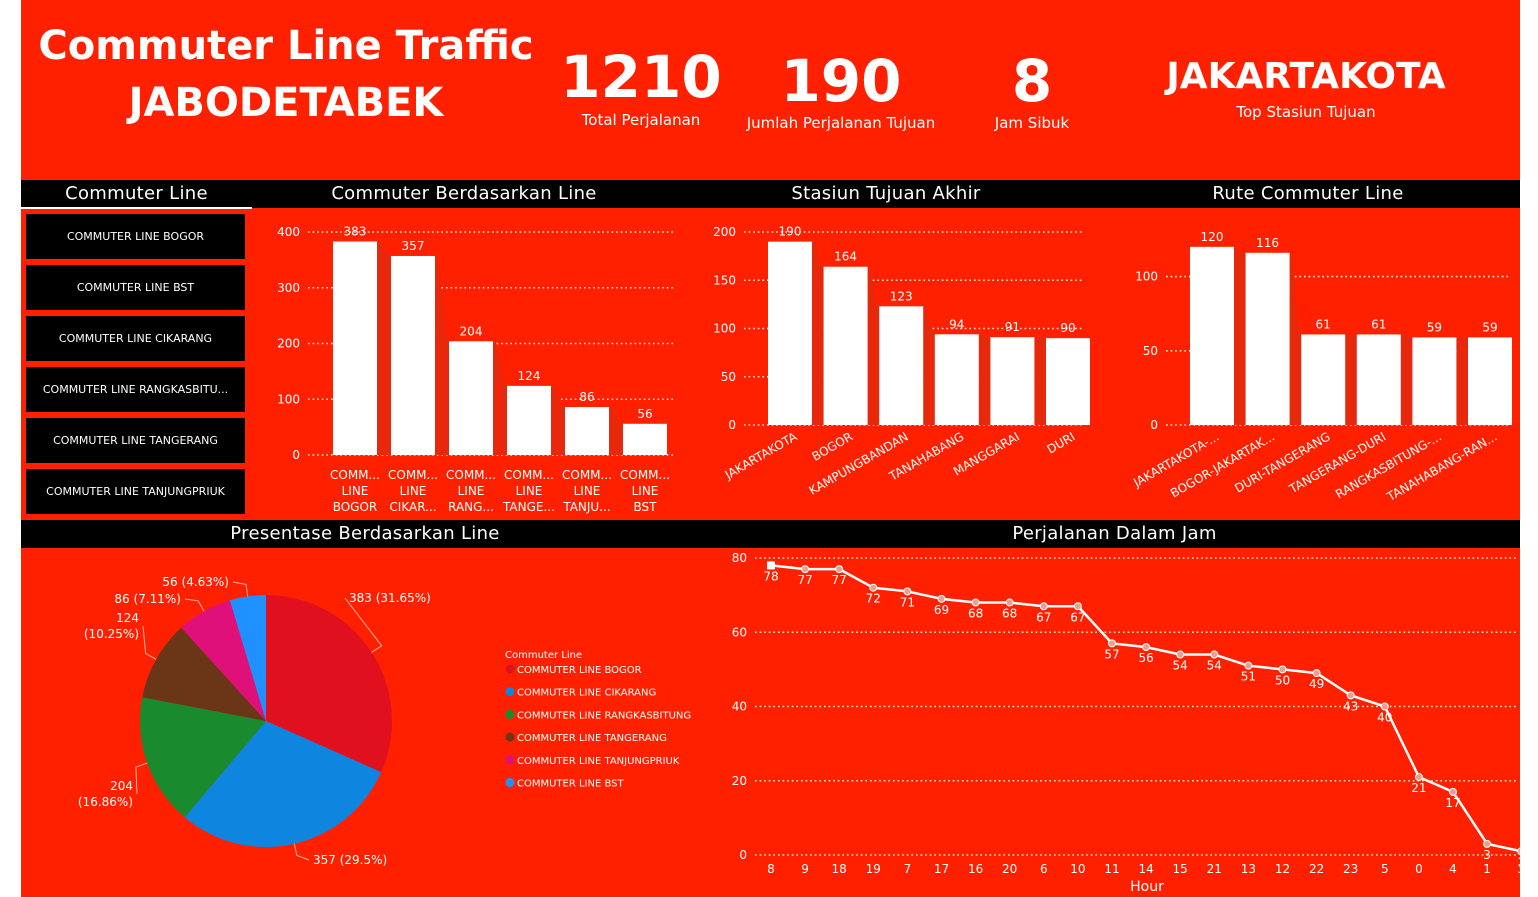 Image resolution: width=1538 pixels, height=897 pixels. Describe the element at coordinates (1043, 617) in the screenshot. I see `data-label: 67` at that location.